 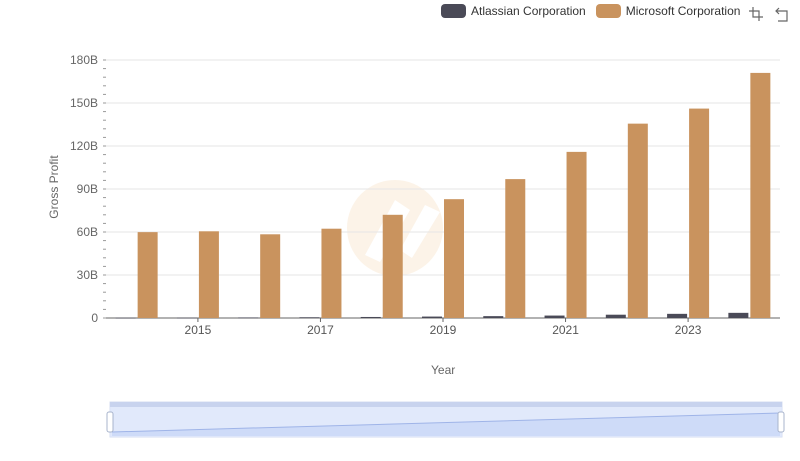 I want to click on bar-microsoft-2024, so click(x=760, y=195).